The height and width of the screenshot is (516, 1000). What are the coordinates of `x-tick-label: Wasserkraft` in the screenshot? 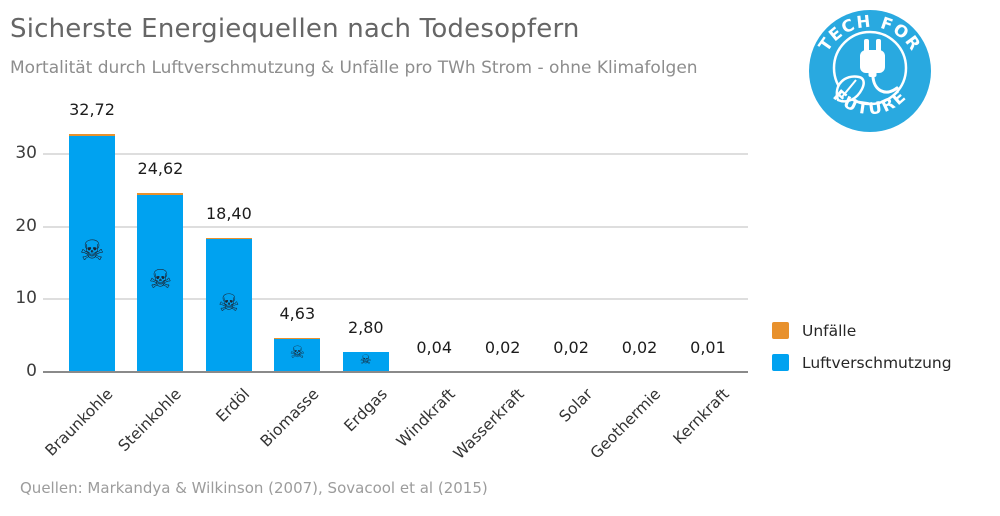 It's located at (488, 424).